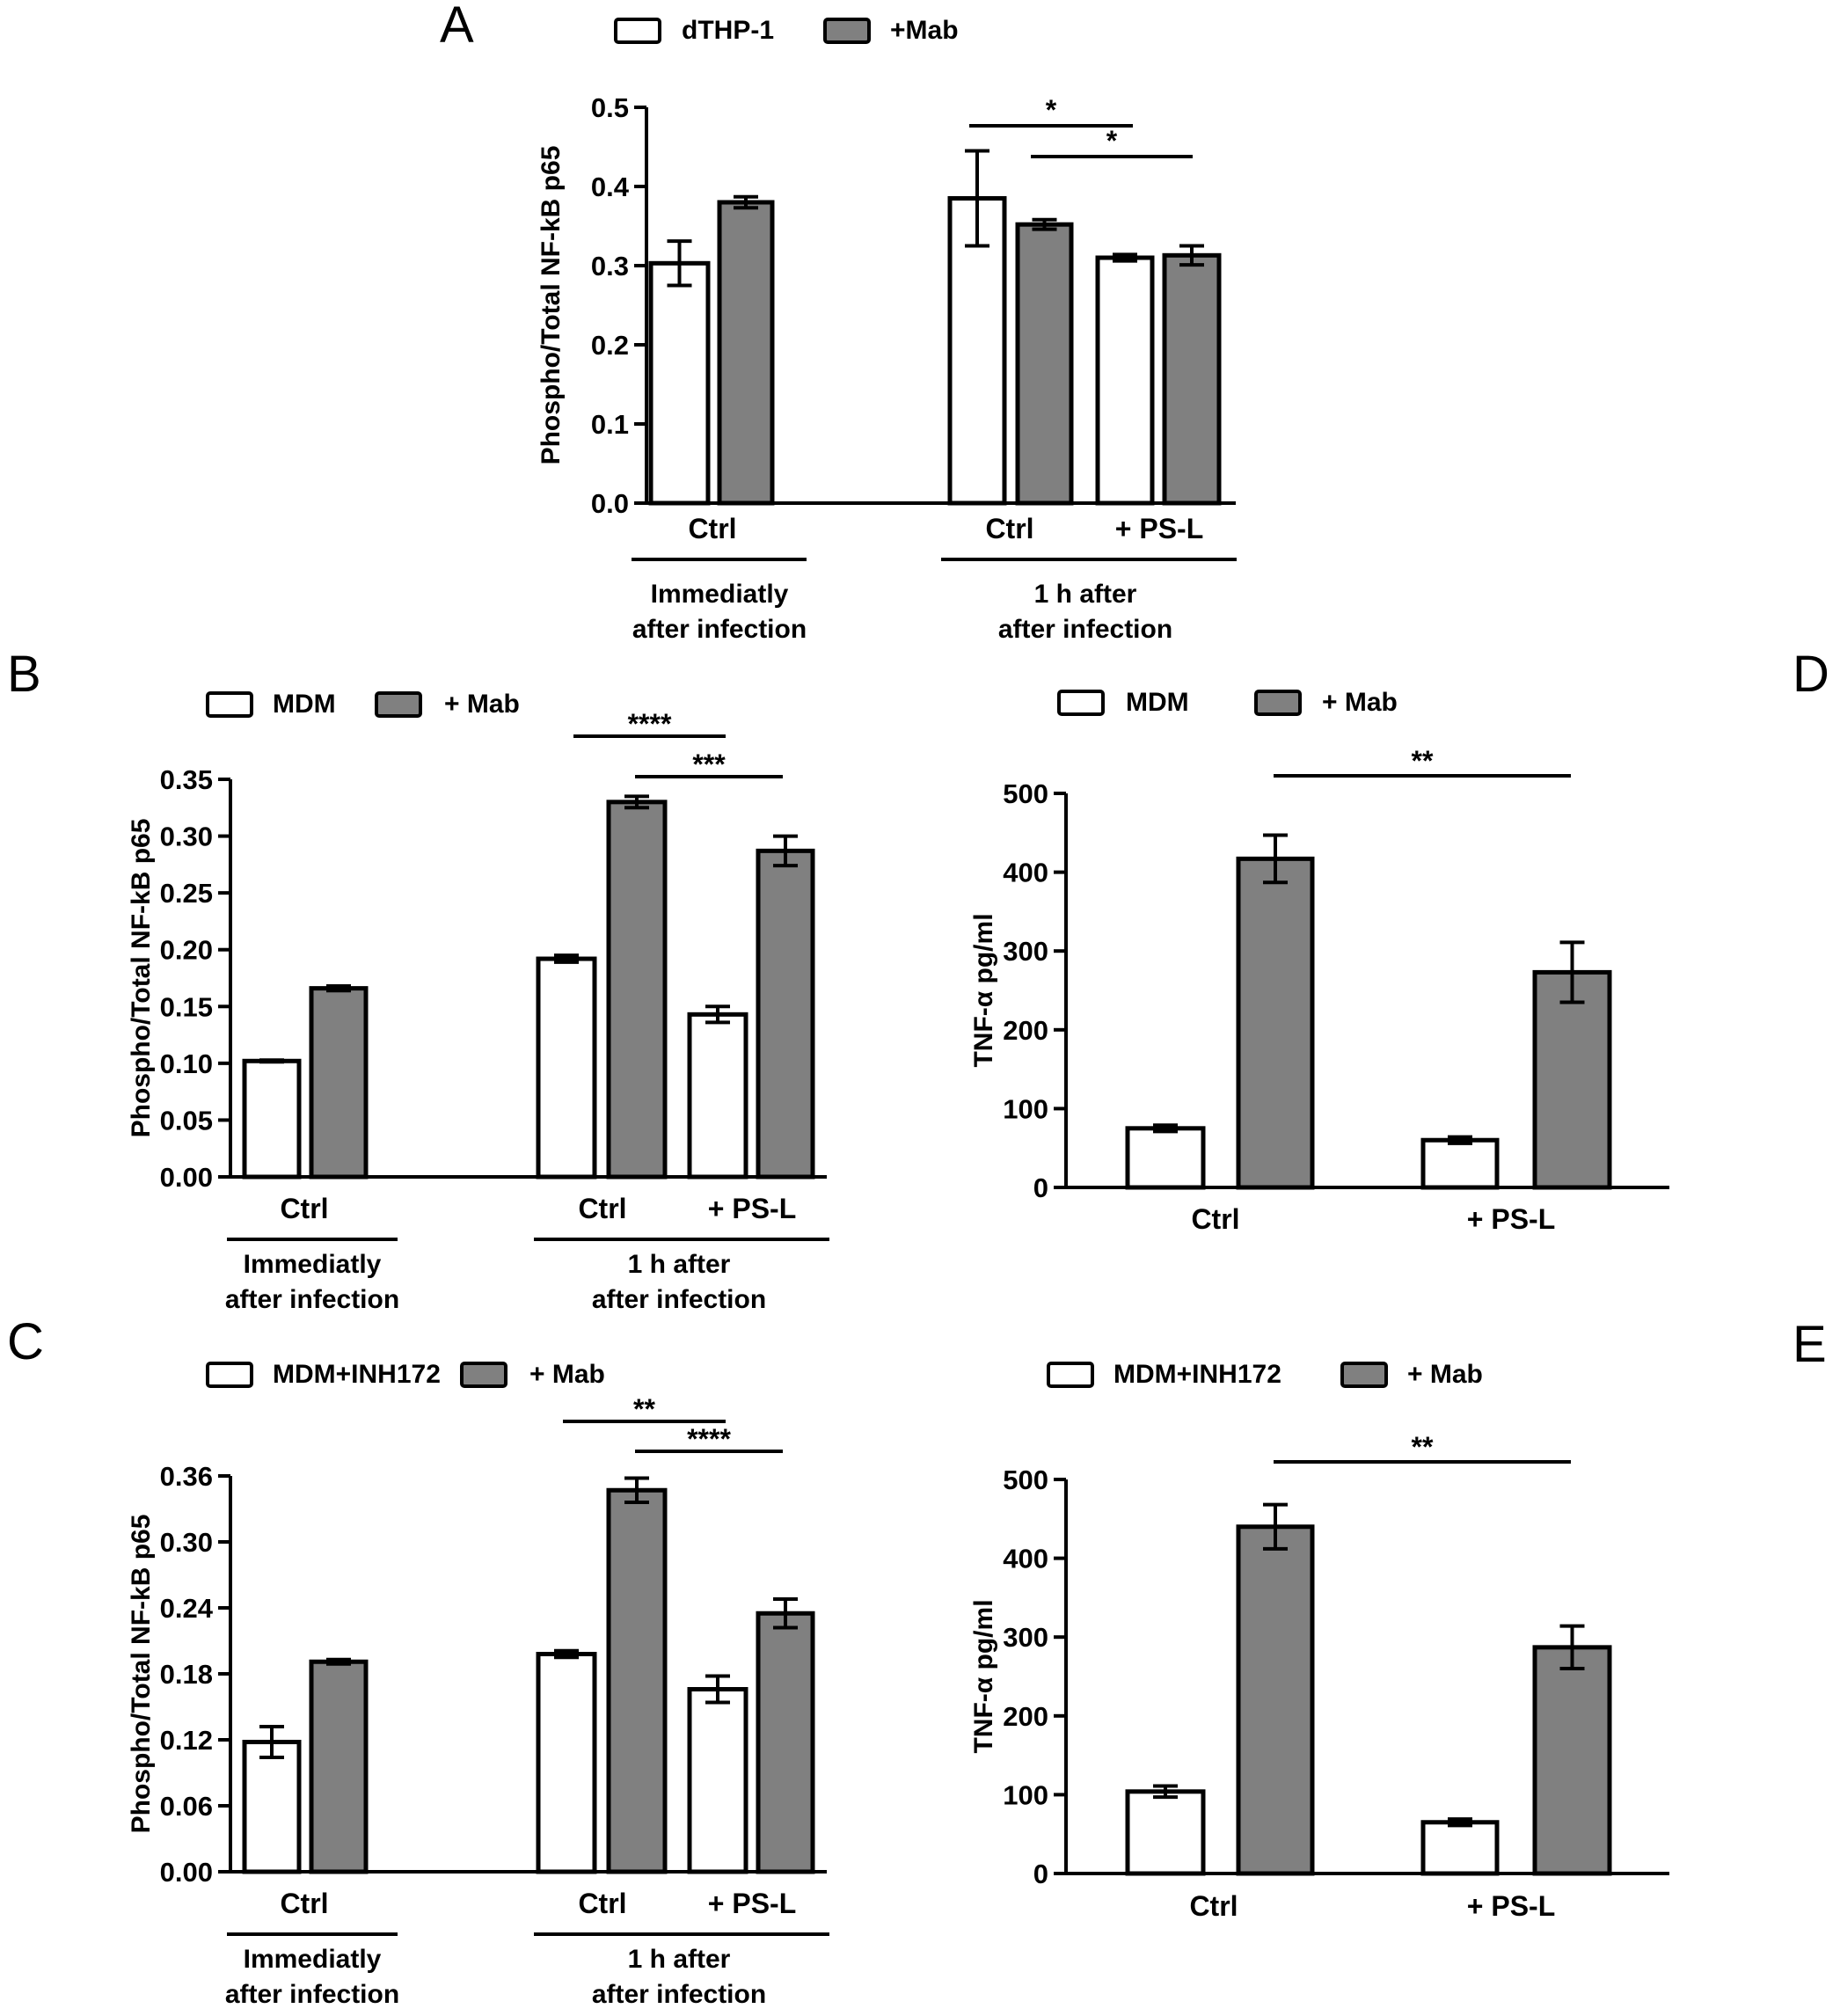 The image size is (1840, 2016). What do you see at coordinates (1810, 1344) in the screenshot?
I see `panel-letter: E` at bounding box center [1810, 1344].